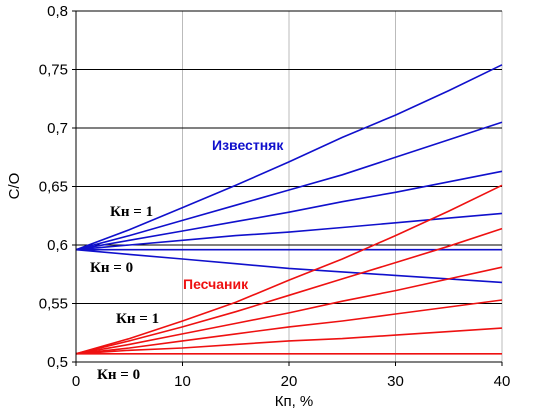  Describe the element at coordinates (502, 381) in the screenshot. I see `x-tick-label: 40` at that location.